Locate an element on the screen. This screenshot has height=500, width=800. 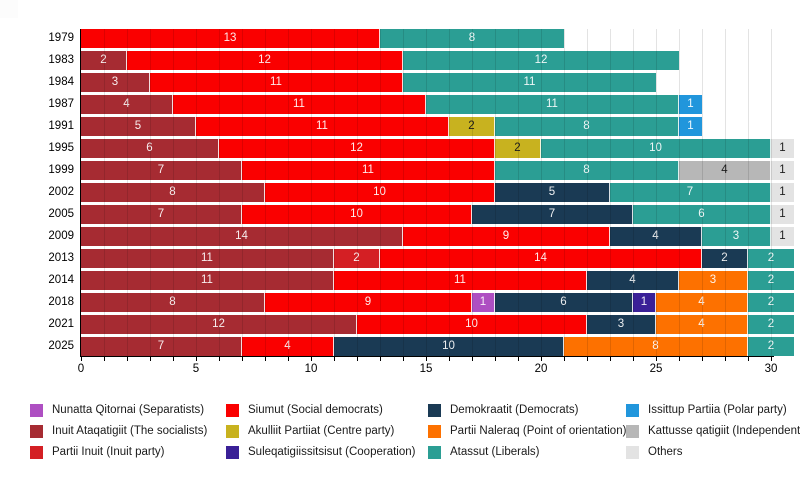
legend-swatch-inuit-ataqatigiit is located at coordinates (36, 431).